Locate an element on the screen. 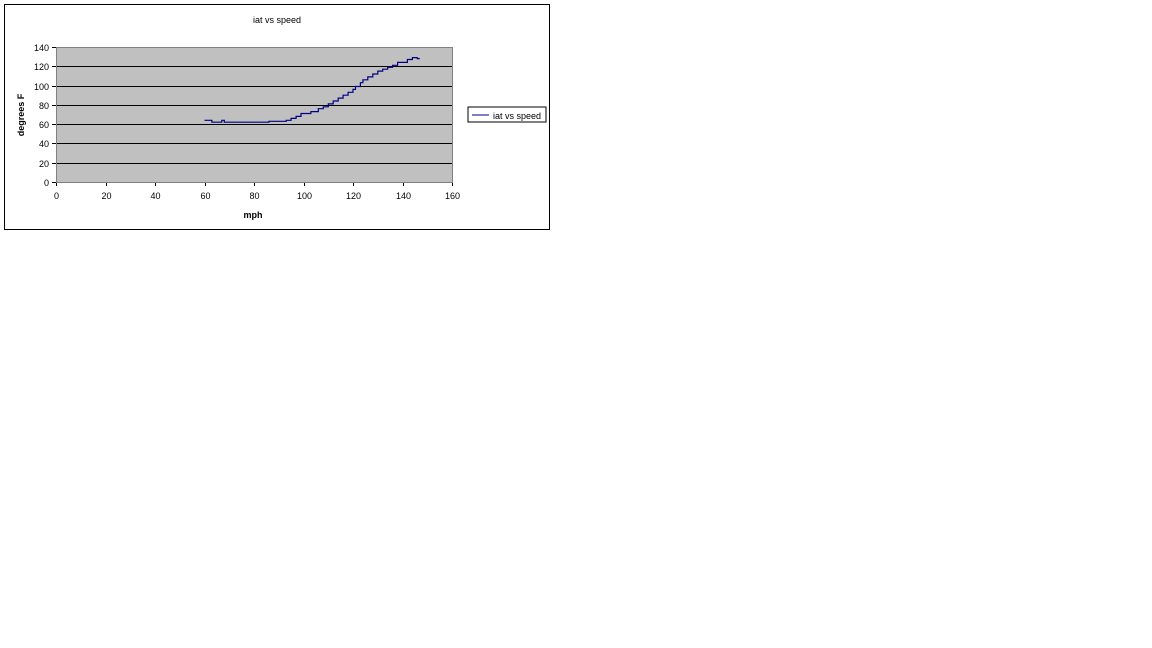 This screenshot has height=648, width=1152. legend: iat vs speed is located at coordinates (507, 114).